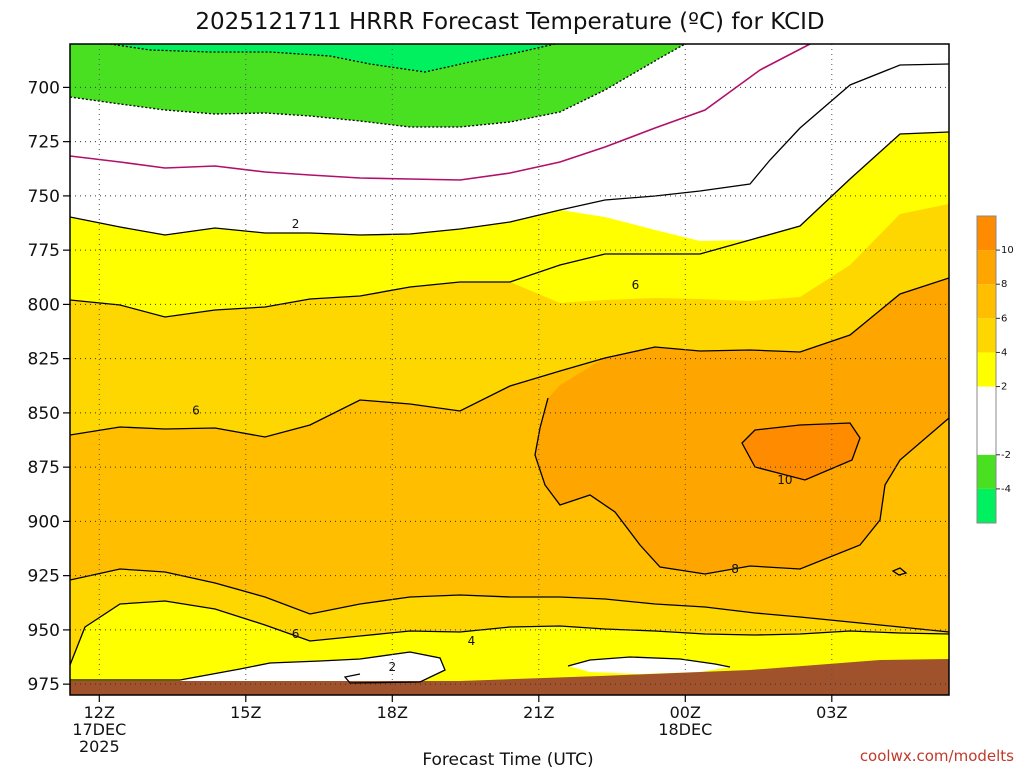 Image resolution: width=1024 pixels, height=768 pixels. I want to click on credit-link: coolwx.com/modelts, so click(937, 756).